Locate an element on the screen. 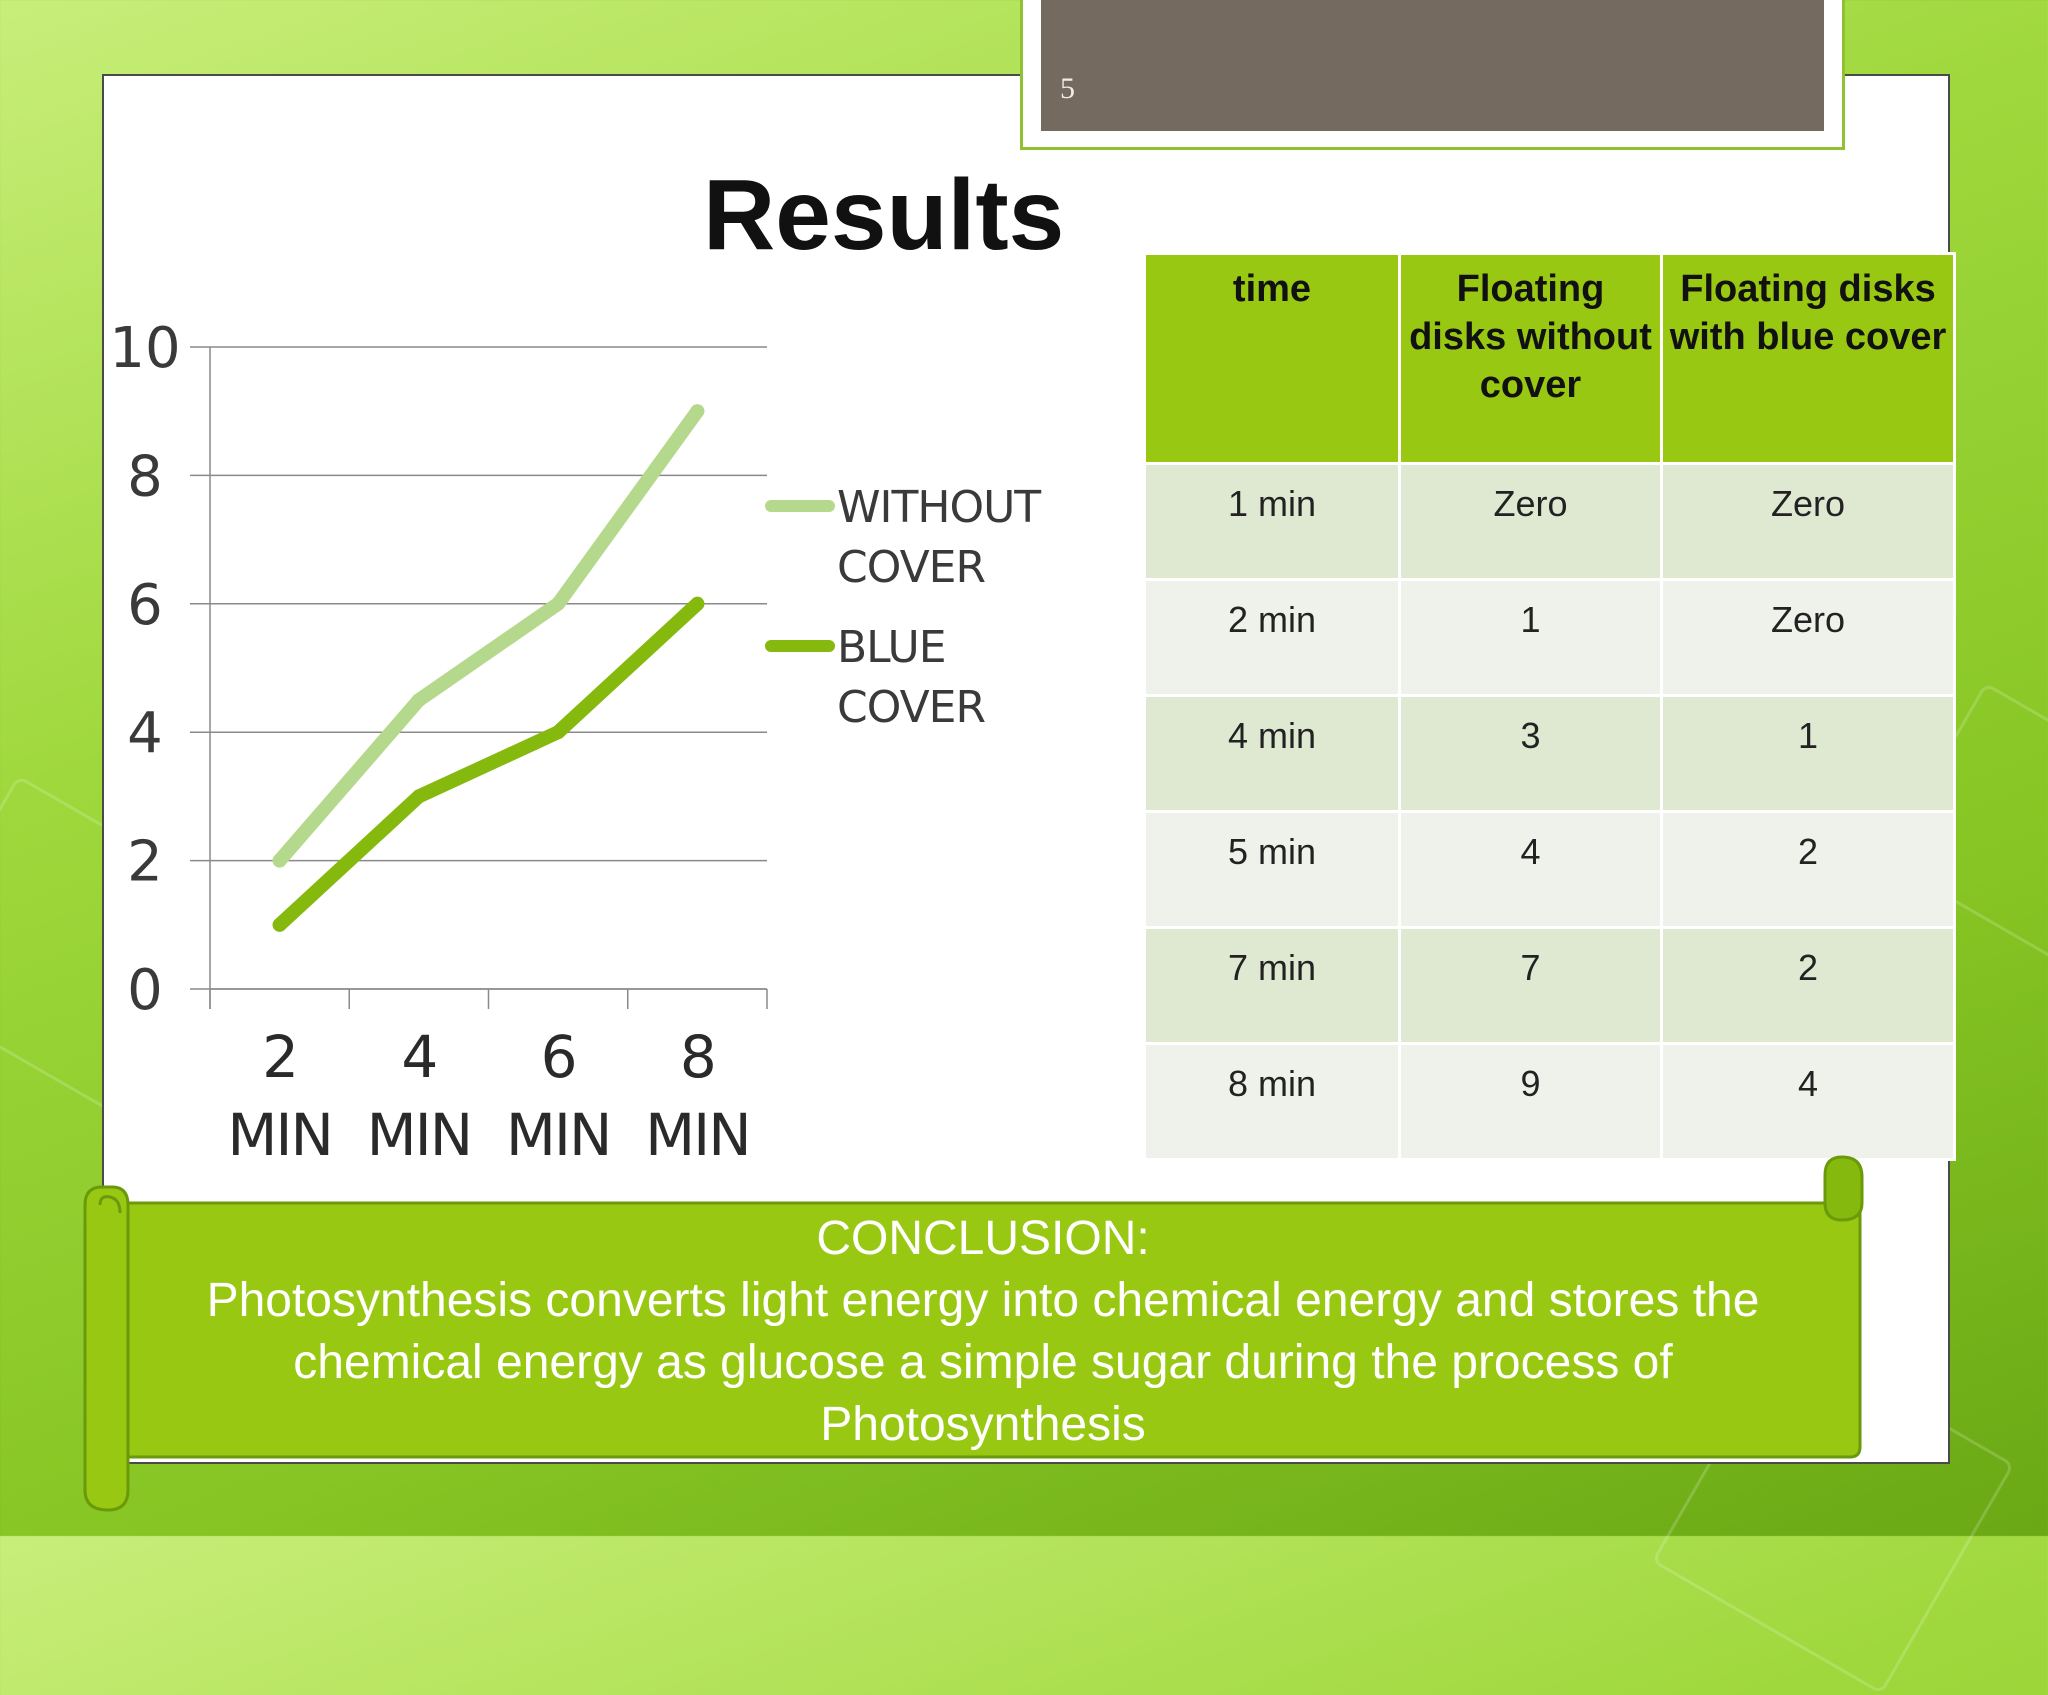 Image resolution: width=2048 pixels, height=1695 pixels. table-header-cell: time is located at coordinates (1272, 358).